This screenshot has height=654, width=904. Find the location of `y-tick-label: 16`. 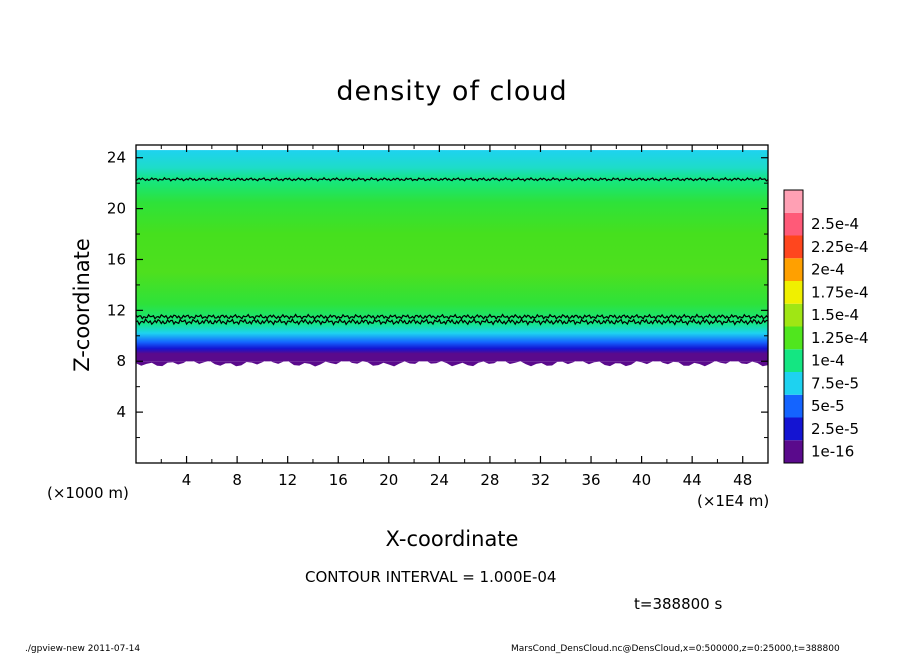

y-tick-label: 16 is located at coordinates (116, 259).